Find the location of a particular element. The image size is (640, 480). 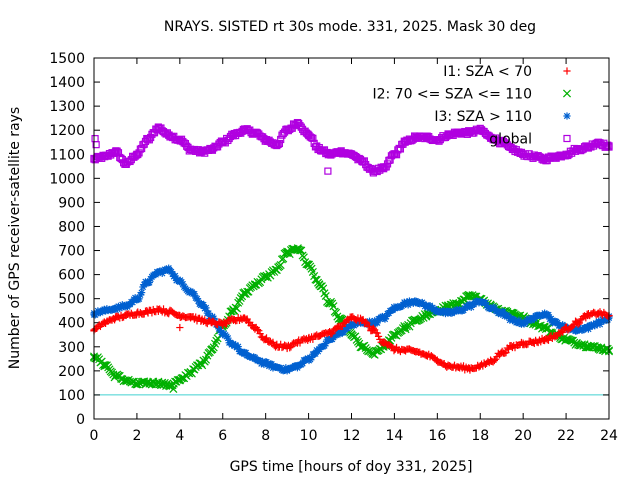

x-tick-label: 12 is located at coordinates (352, 436).